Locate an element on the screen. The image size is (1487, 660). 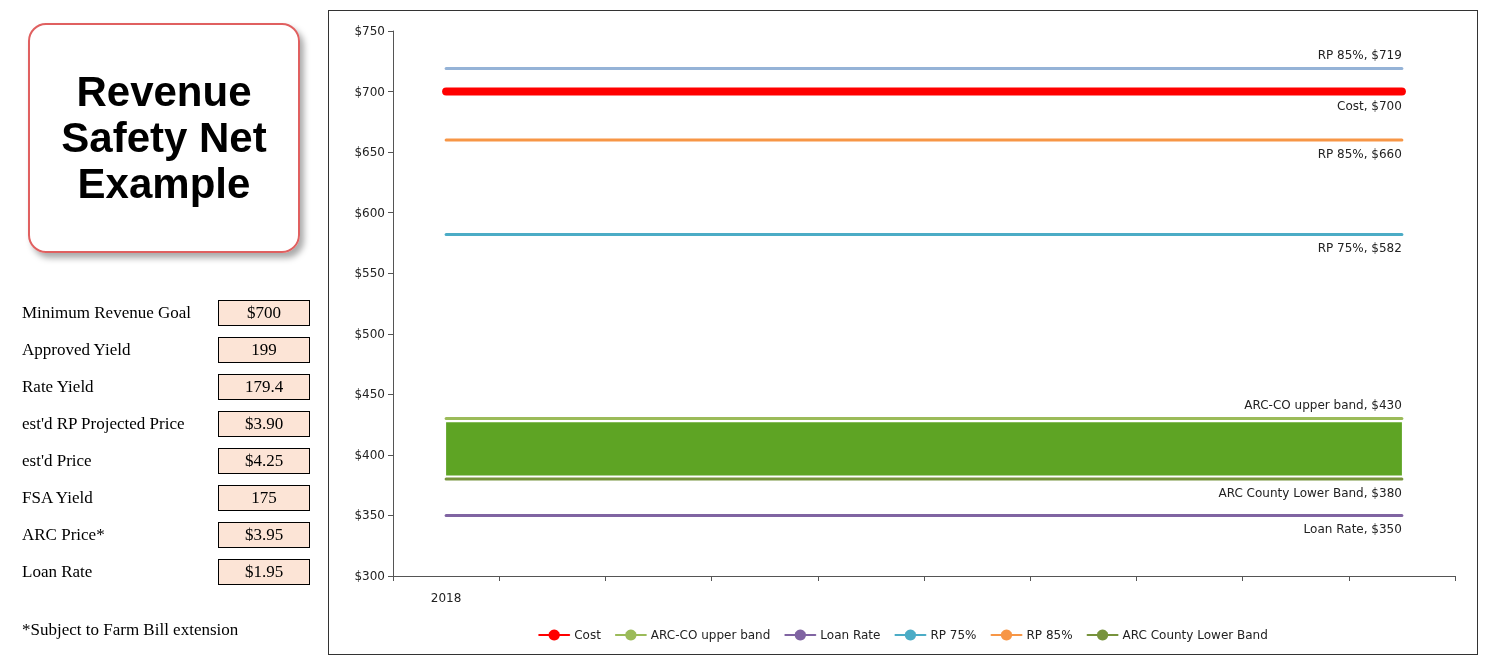
x-tick-label: 2018 is located at coordinates (446, 598).